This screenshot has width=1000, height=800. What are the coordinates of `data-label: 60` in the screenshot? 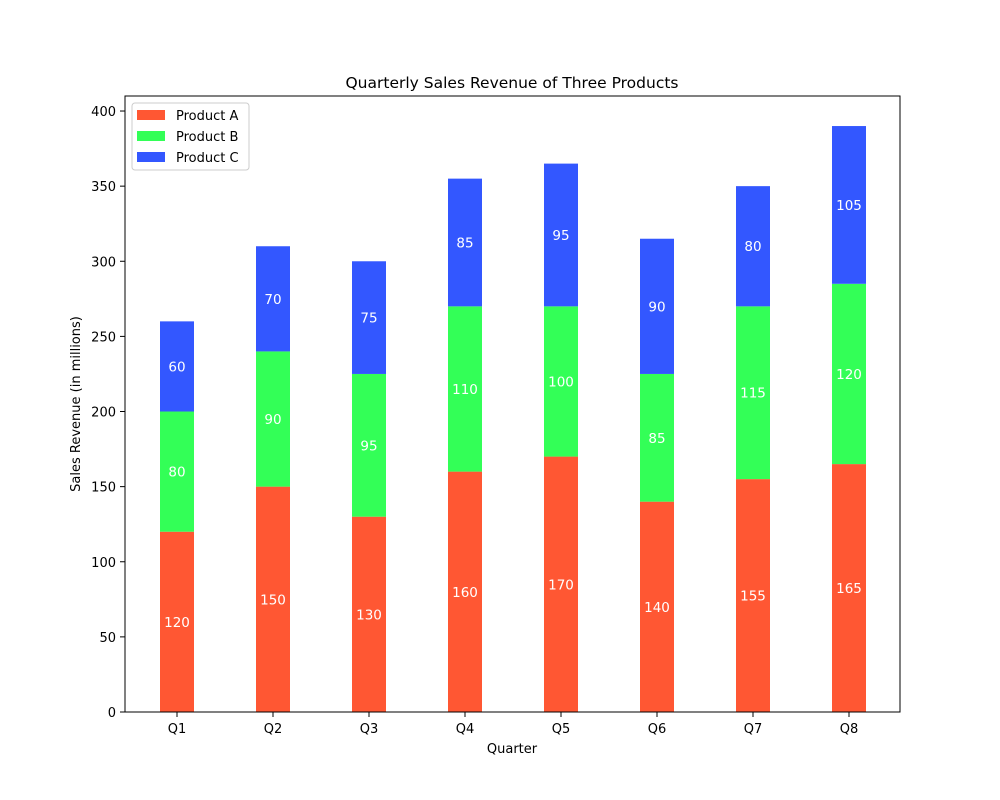 It's located at (176, 367).